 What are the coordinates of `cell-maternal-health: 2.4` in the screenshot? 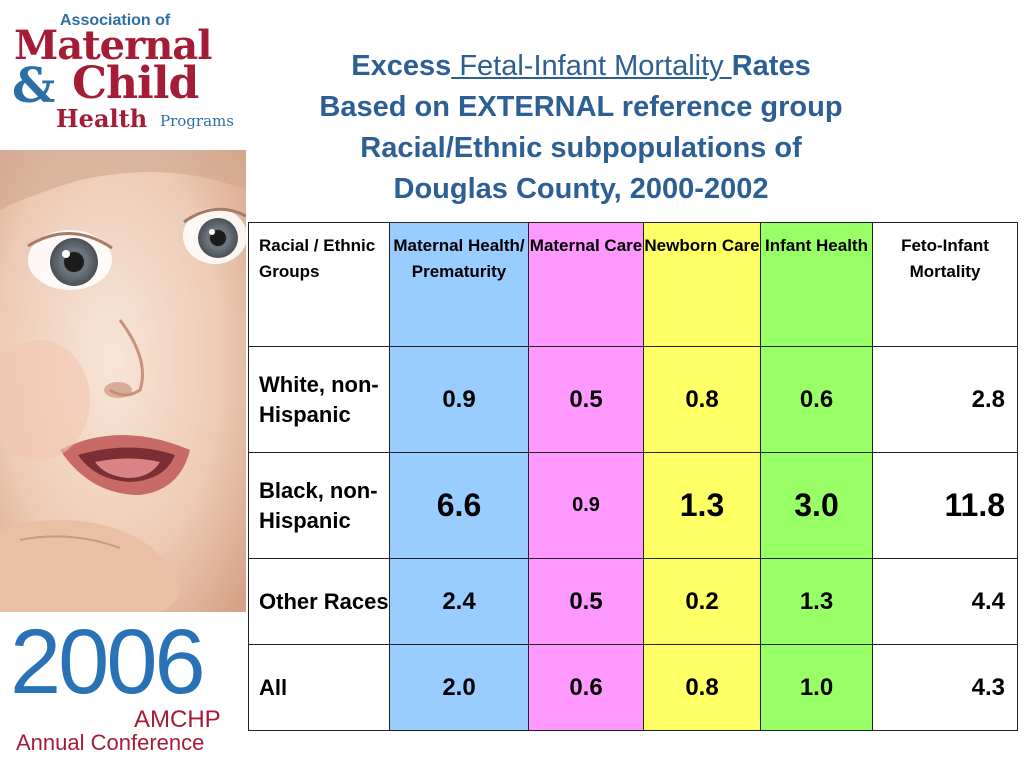 It's located at (459, 601).